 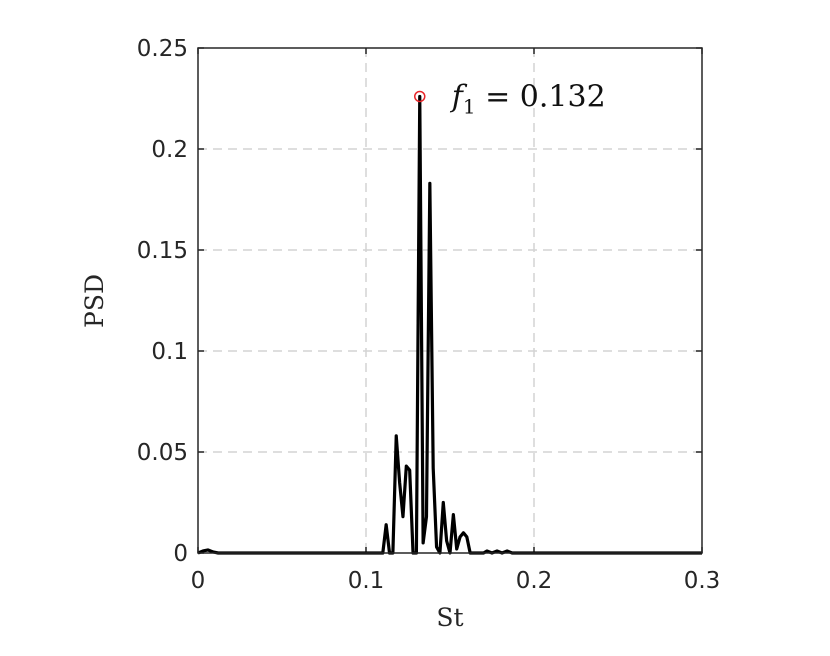 I want to click on peak-marker, so click(x=420, y=96).